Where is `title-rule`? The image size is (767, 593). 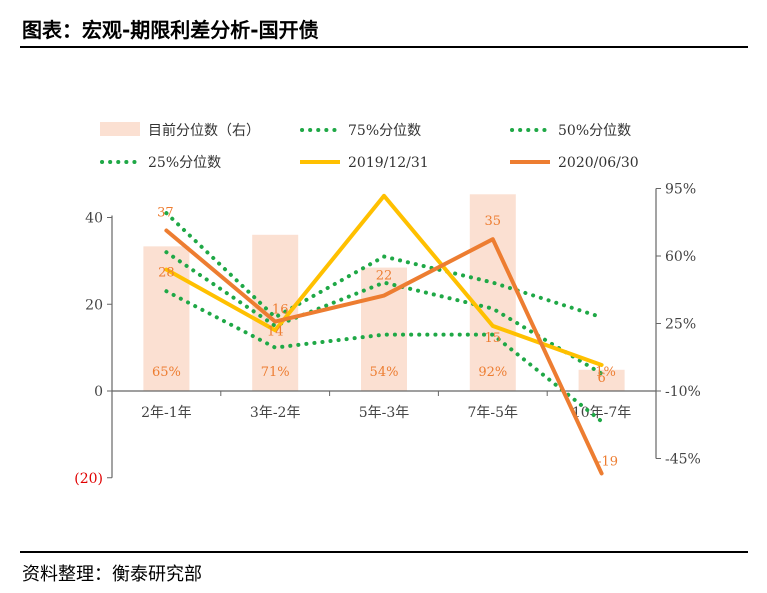 title-rule is located at coordinates (384, 47).